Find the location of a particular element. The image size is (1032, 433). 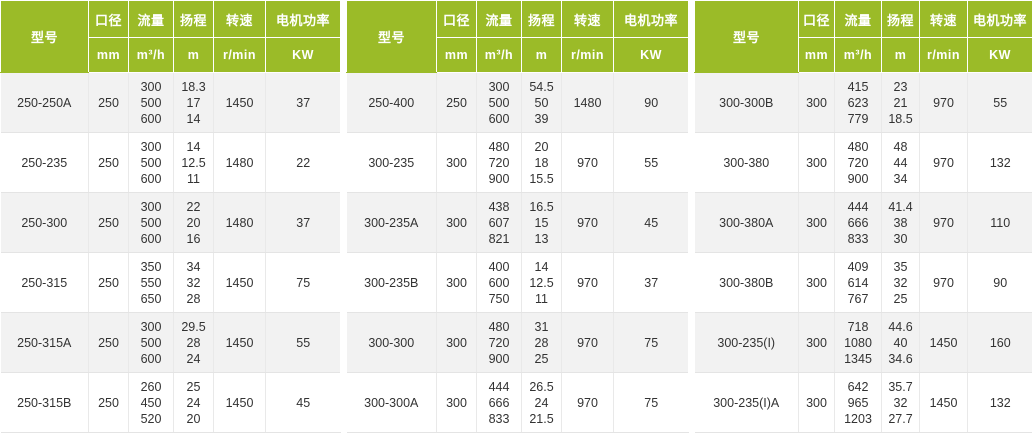

cell-flow: 480 720 900 is located at coordinates (499, 343).